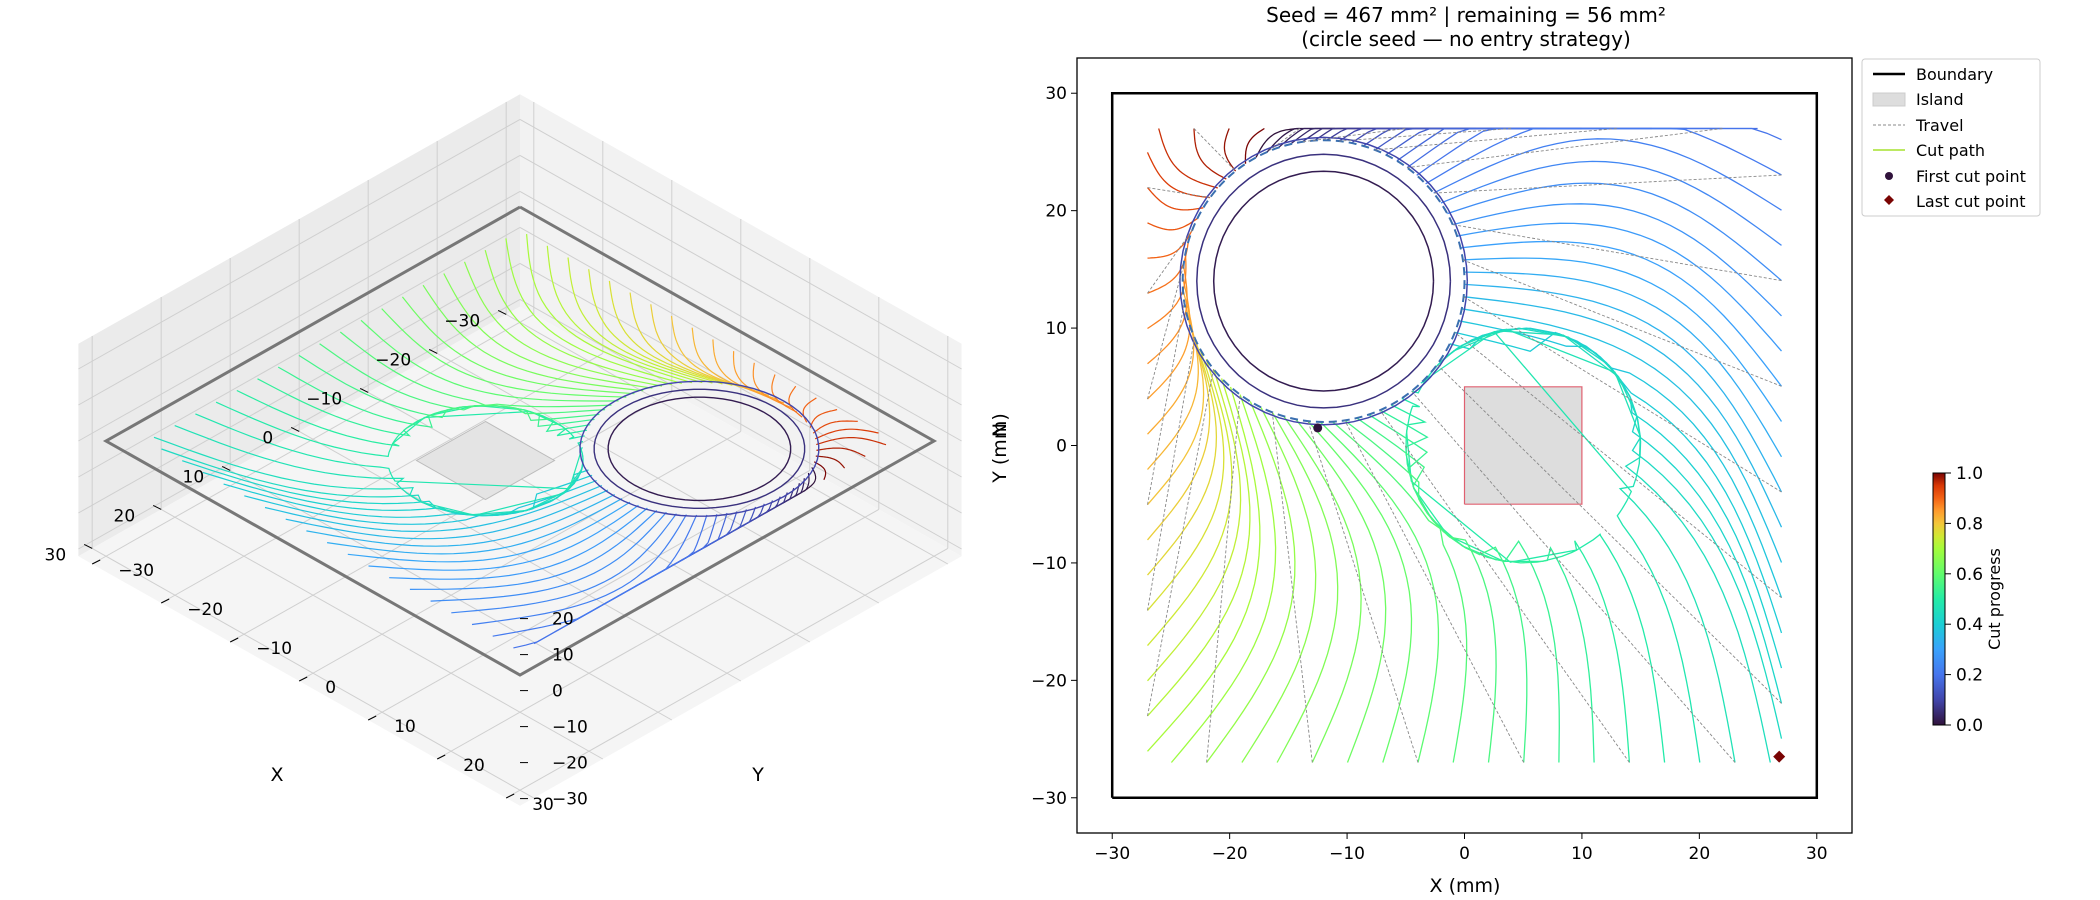 The width and height of the screenshot is (2100, 900). I want to click on z-tick-label-3d: −10, so click(570, 728).